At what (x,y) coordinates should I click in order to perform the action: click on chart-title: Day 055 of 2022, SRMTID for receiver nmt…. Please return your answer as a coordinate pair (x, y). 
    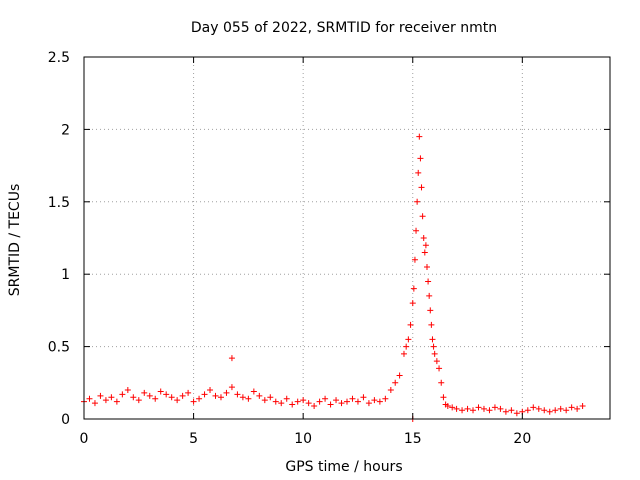
    Looking at the image, I should click on (344, 28).